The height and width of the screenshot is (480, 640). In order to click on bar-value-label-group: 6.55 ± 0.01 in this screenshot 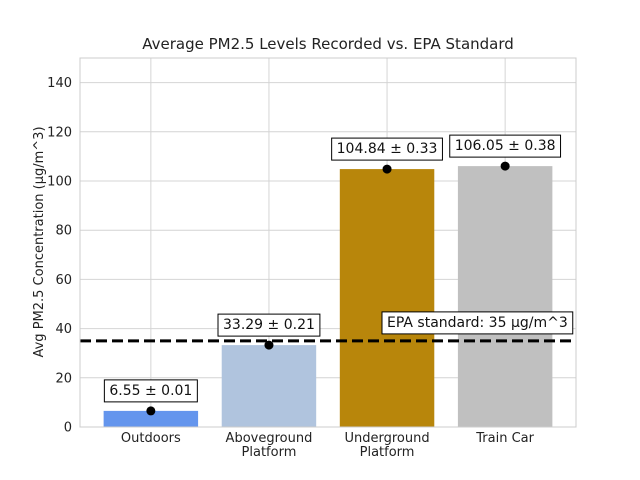, I will do `click(150, 391)`.